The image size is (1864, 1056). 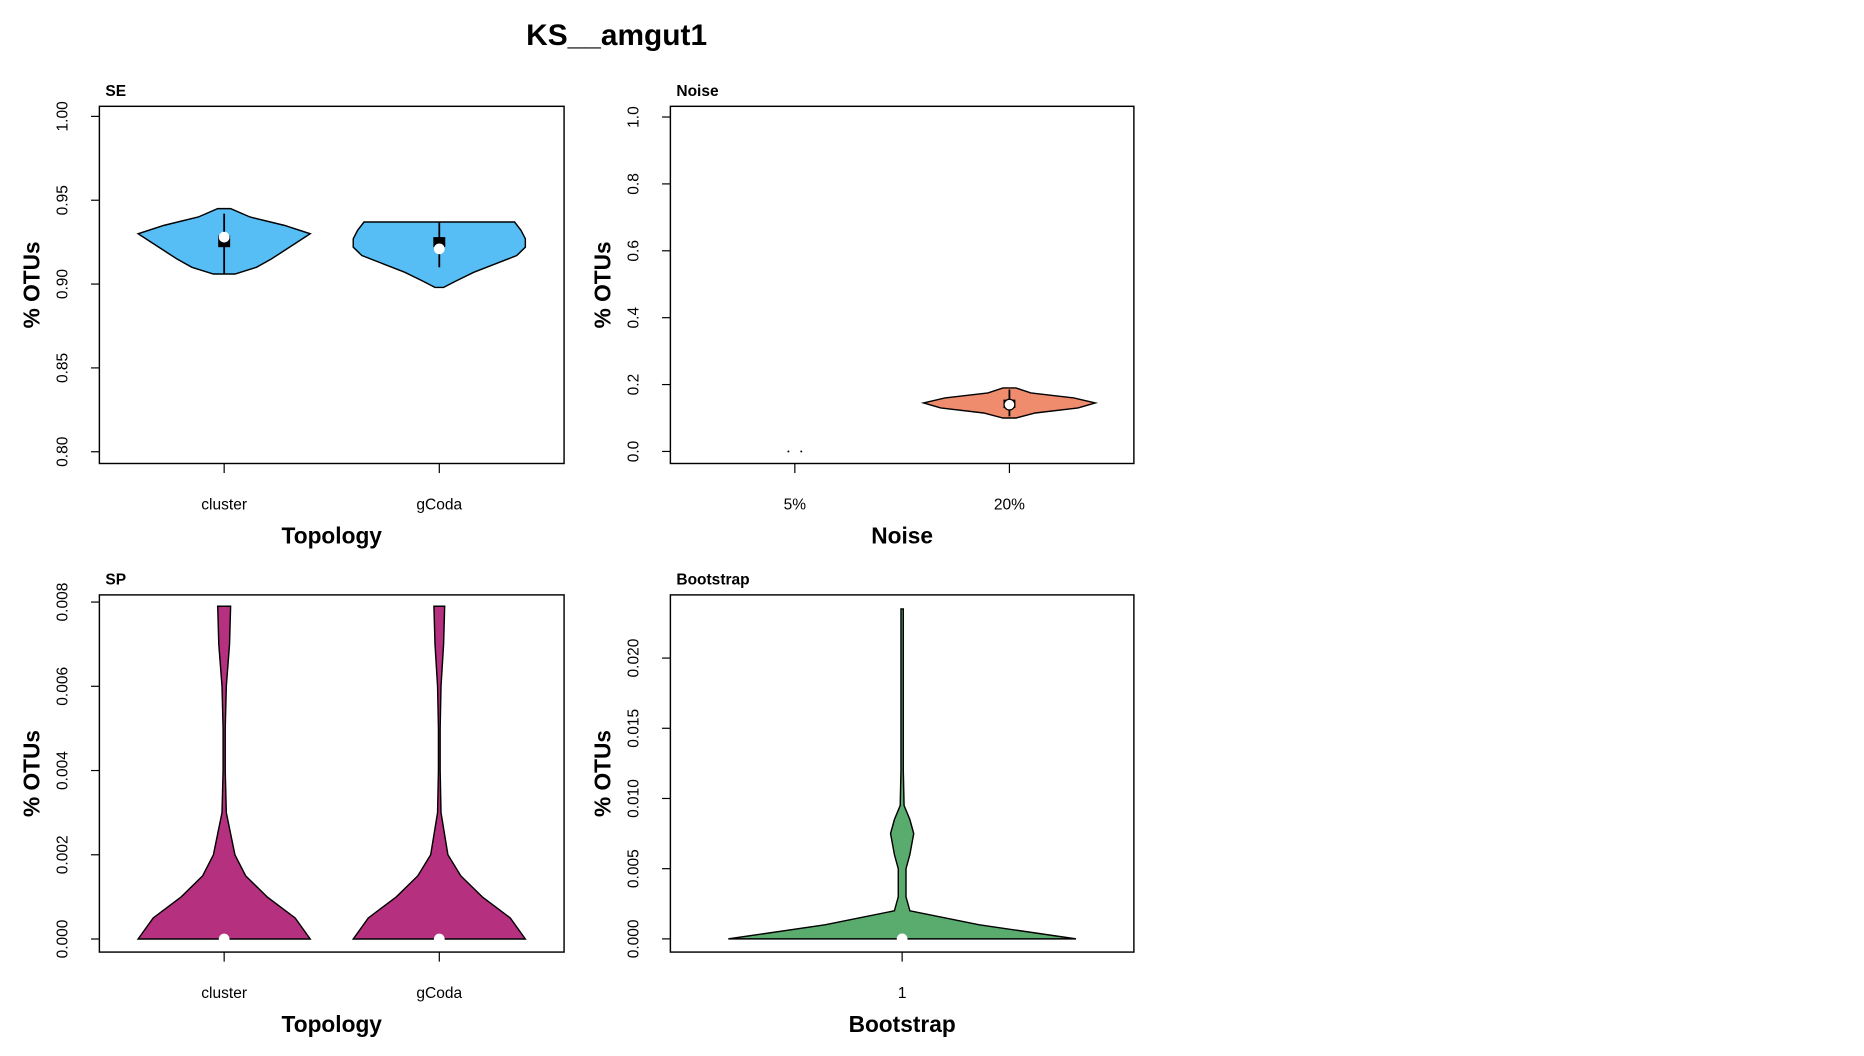 What do you see at coordinates (634, 798) in the screenshot?
I see `y-tick-label: 0.010` at bounding box center [634, 798].